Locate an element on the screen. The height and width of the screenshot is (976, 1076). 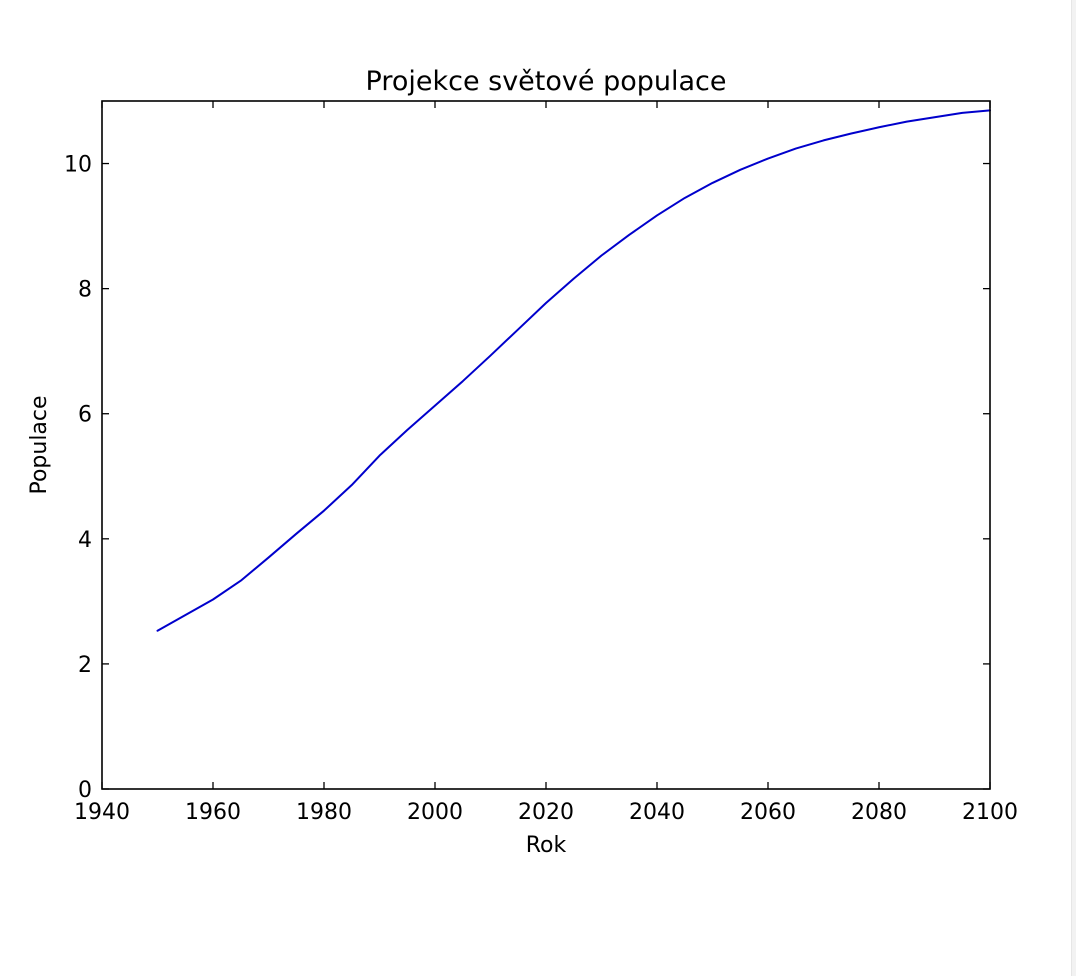
y-tick-label: 8 is located at coordinates (85, 290).